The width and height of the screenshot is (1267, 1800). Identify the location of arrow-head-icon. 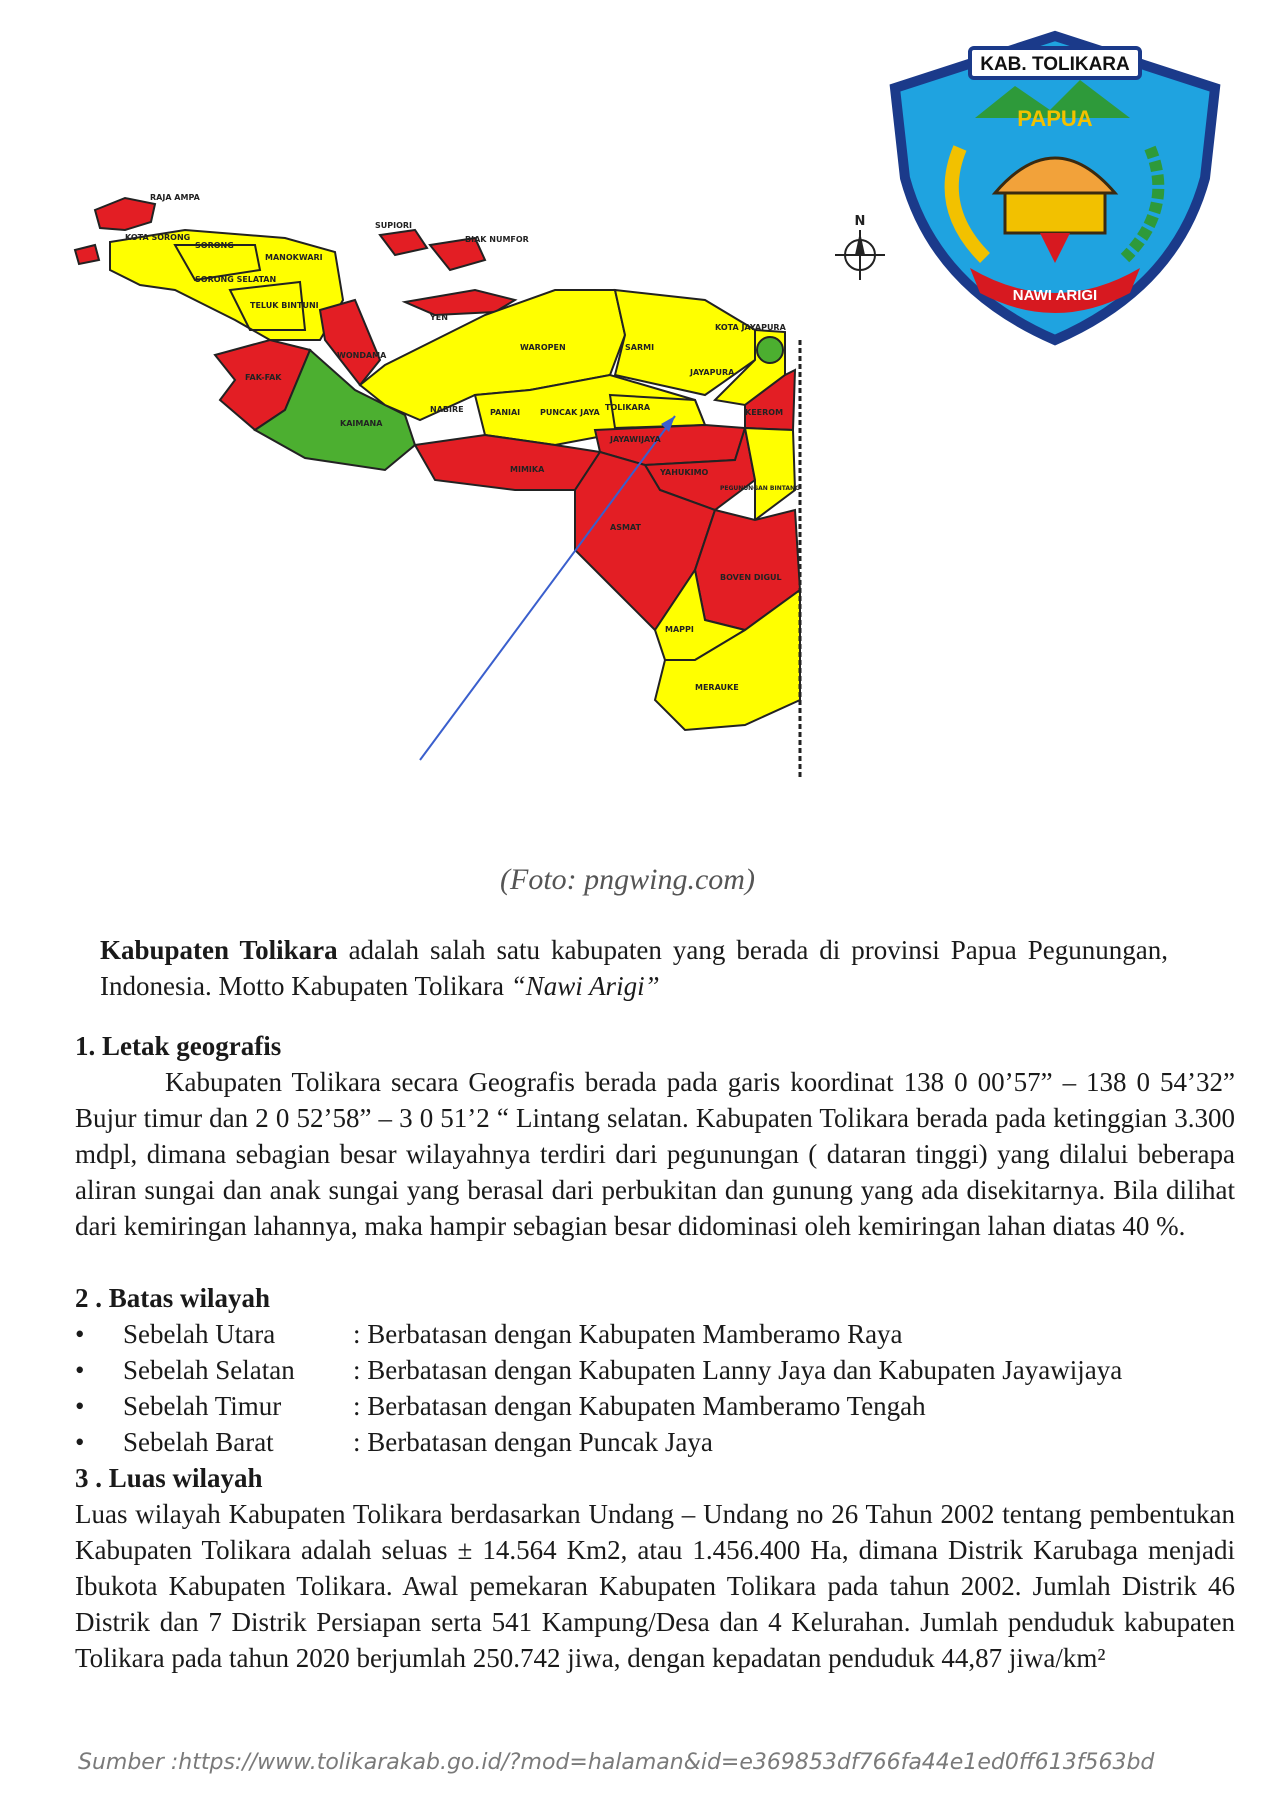
(668, 424).